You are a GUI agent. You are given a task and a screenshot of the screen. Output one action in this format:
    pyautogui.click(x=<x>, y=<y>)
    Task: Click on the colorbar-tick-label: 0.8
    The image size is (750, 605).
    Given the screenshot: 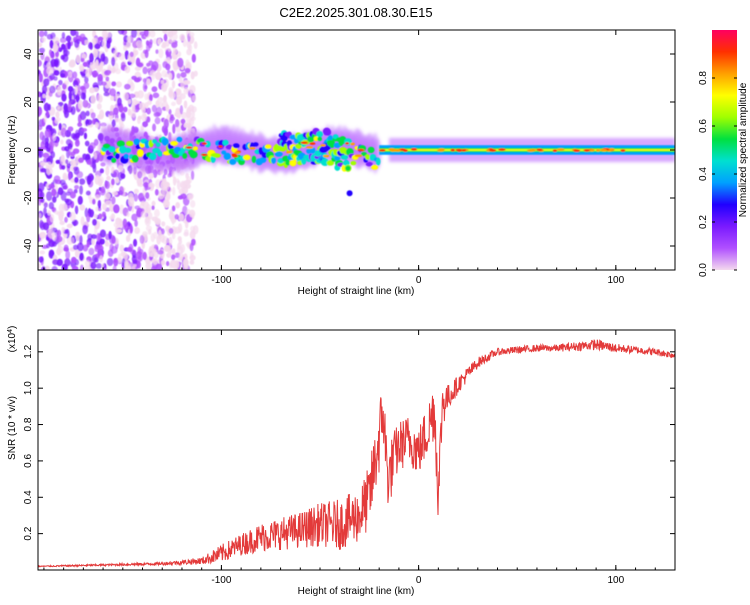 What is the action you would take?
    pyautogui.click(x=703, y=78)
    